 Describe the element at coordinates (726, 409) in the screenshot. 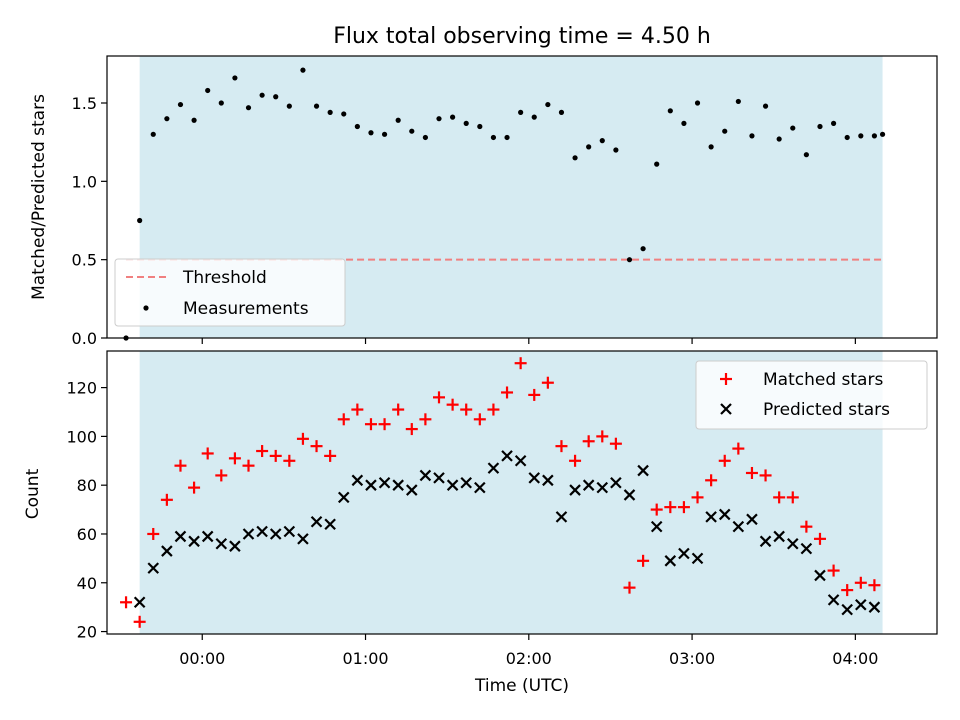

I see `predicted-legend-swatch` at that location.